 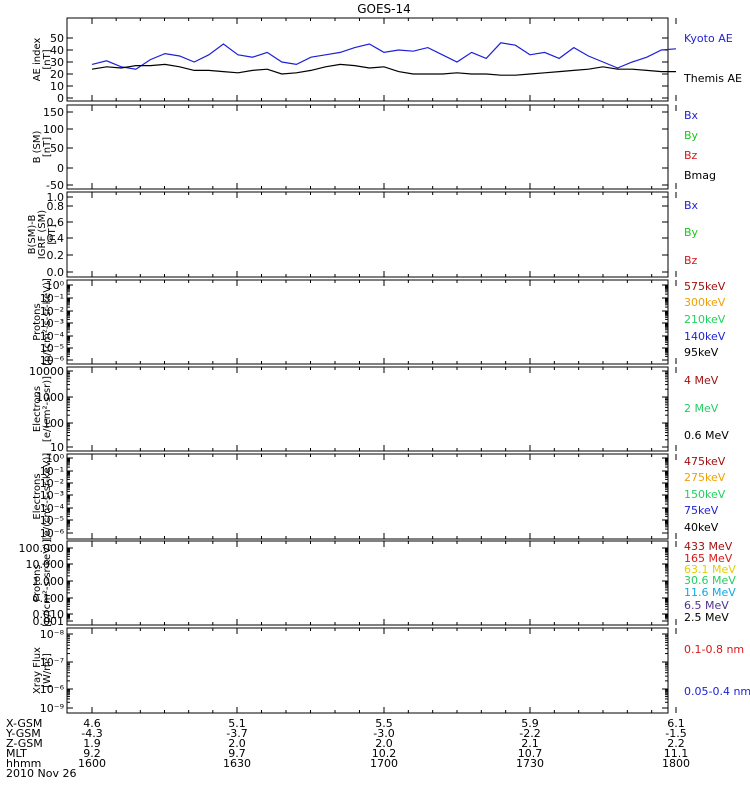 I want to click on y-tick-label: 1.000, so click(x=49, y=581).